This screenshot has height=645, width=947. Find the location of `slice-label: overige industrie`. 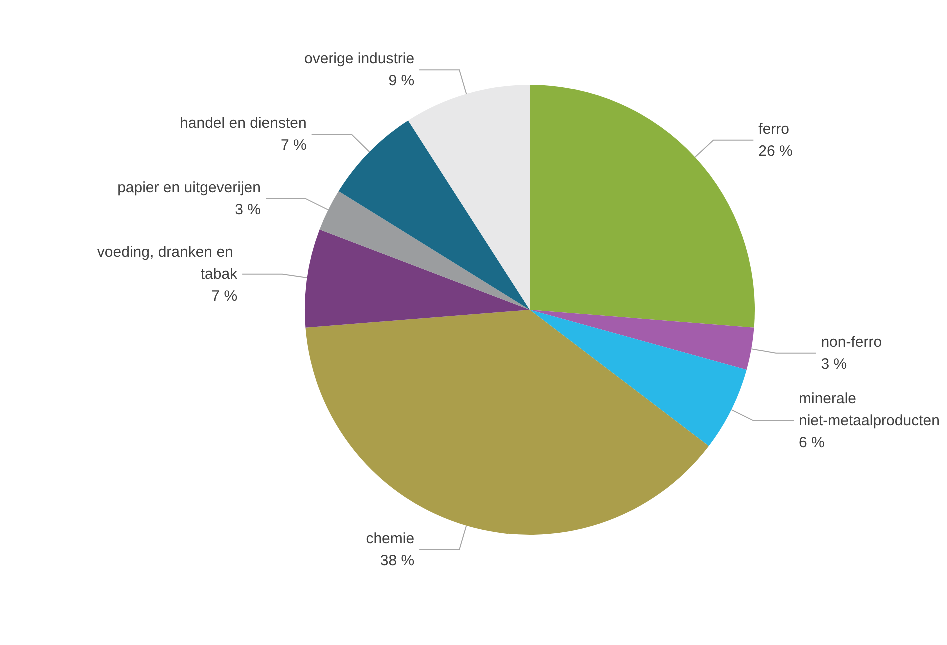

slice-label: overige industrie is located at coordinates (359, 59).